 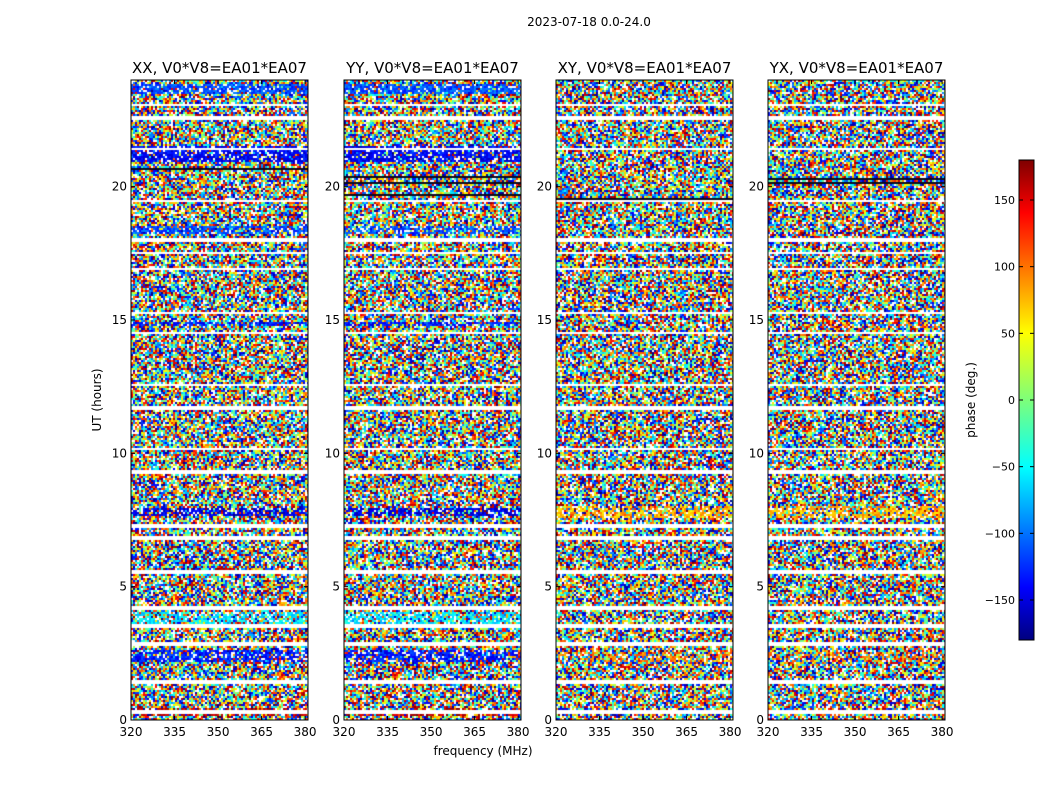 I want to click on x-axis-label: frequency (MHz), so click(x=482, y=751).